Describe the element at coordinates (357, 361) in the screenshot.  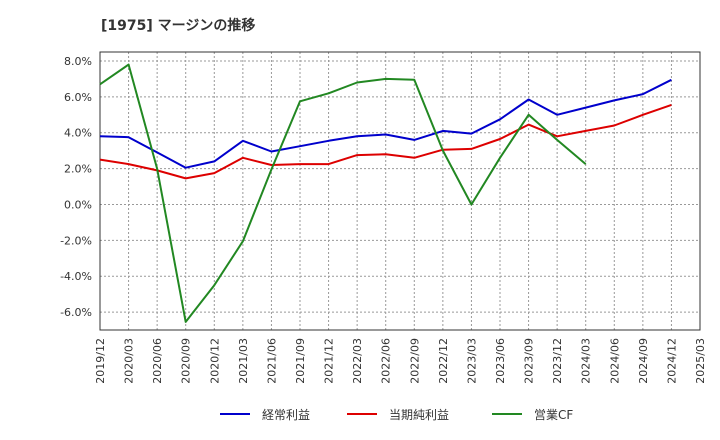
I see `x-tick-label: 2022/03` at that location.